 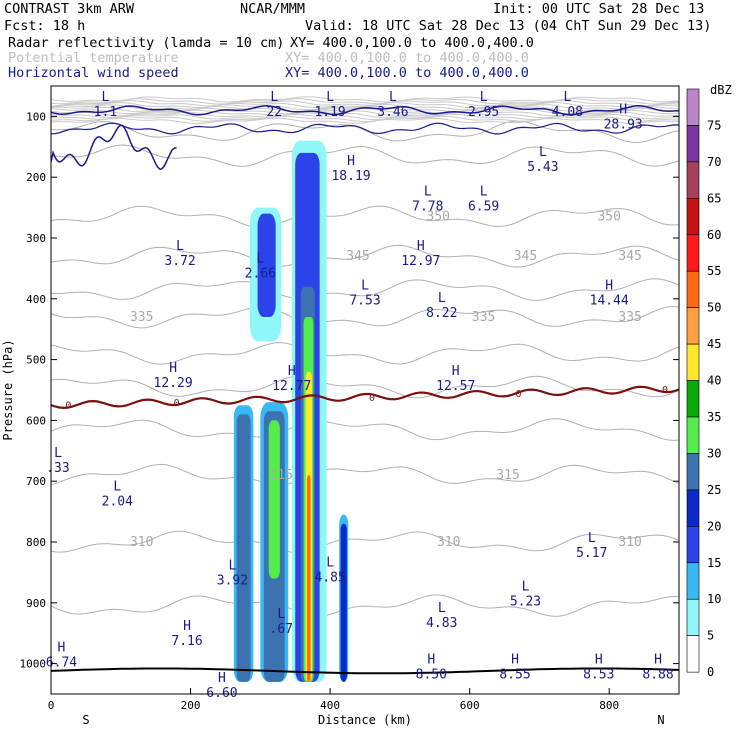 I want to click on extremum-high: H28.93, so click(x=623, y=117).